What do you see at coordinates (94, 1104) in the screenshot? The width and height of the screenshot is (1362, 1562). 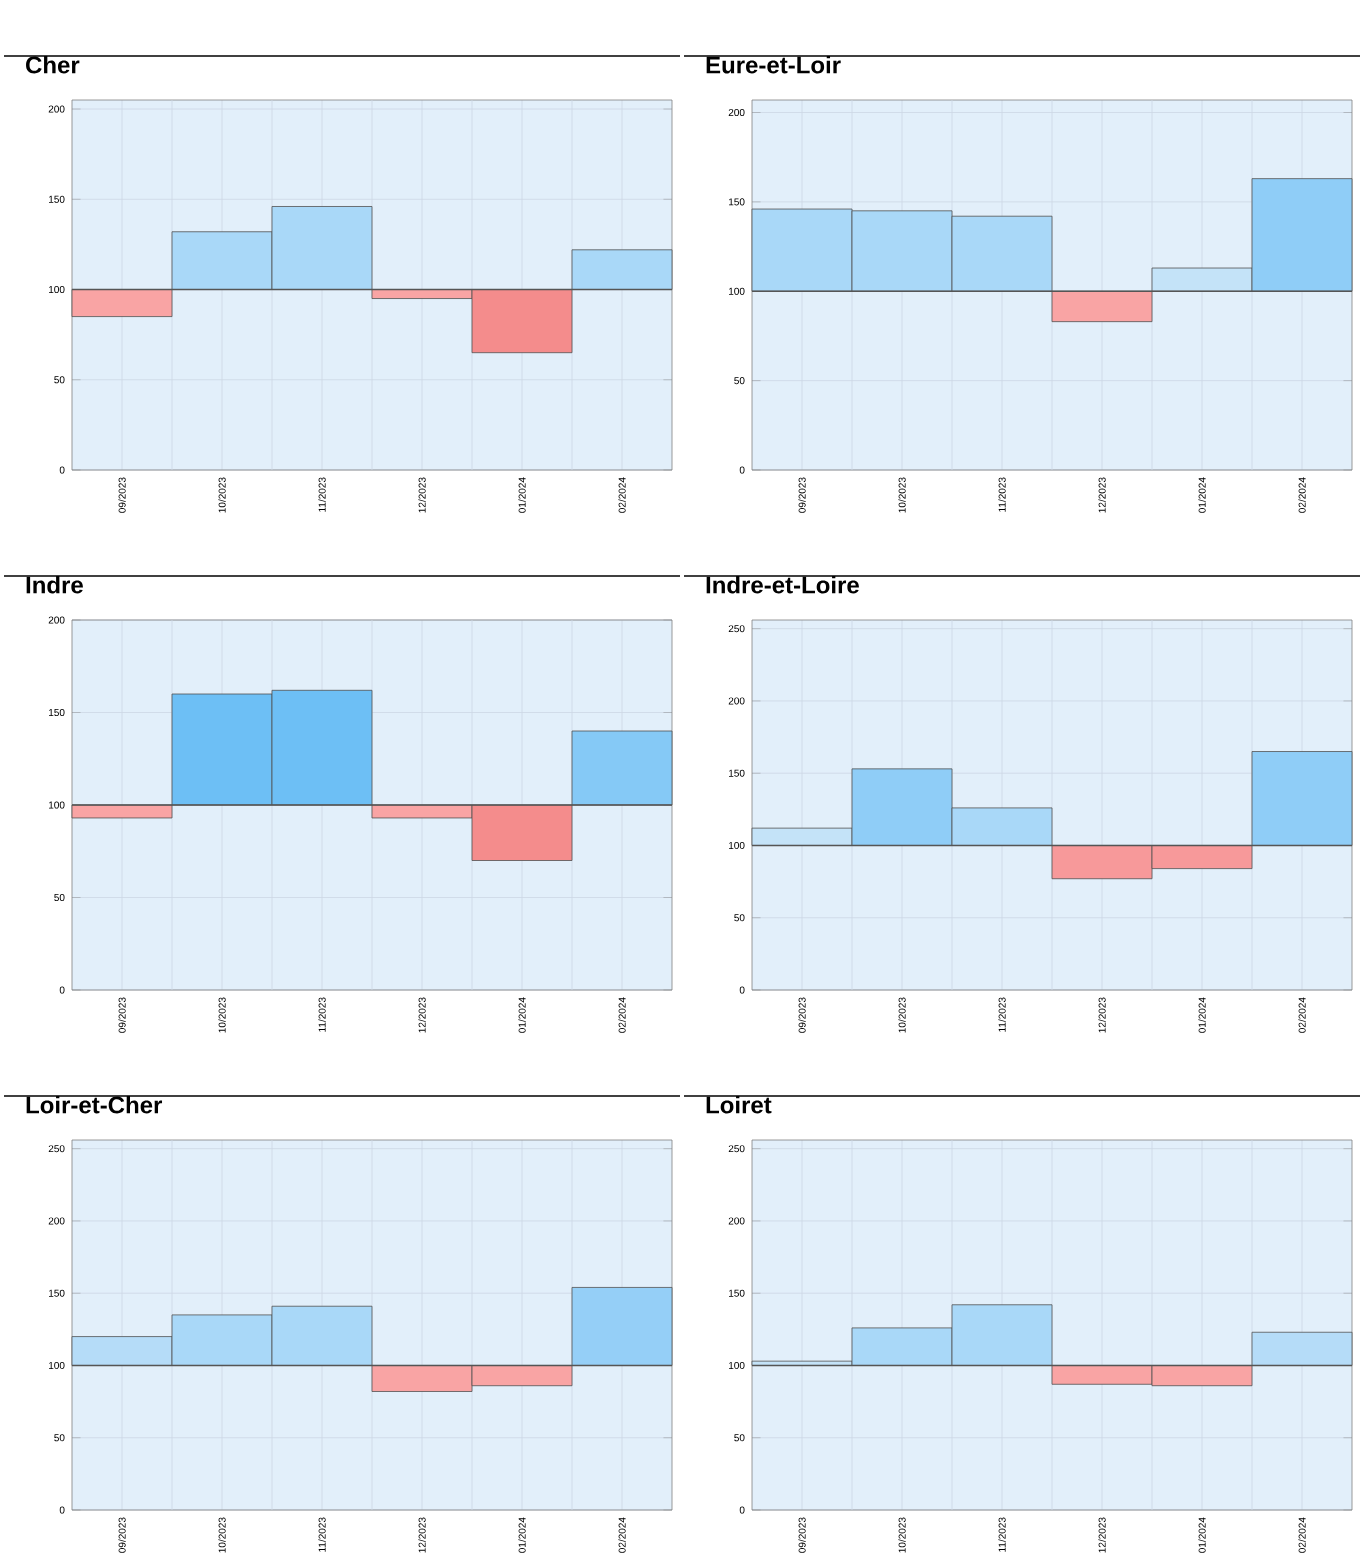 I see `chart-title: Loir-et-Cher` at bounding box center [94, 1104].